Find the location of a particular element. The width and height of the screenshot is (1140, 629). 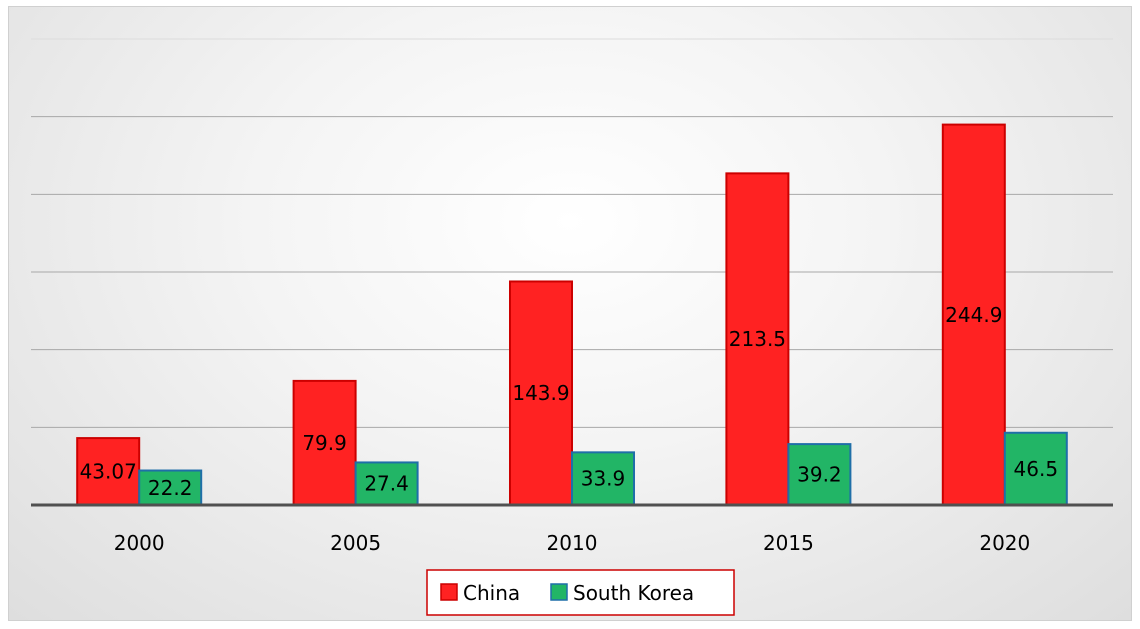

x-tick-label-2005: 2005 is located at coordinates (355, 543).